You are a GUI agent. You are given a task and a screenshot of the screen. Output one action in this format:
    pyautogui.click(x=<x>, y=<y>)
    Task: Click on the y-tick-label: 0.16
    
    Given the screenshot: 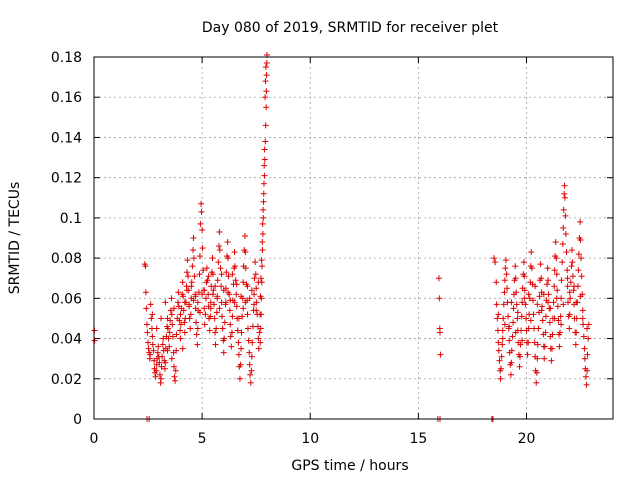 What is the action you would take?
    pyautogui.click(x=66, y=98)
    